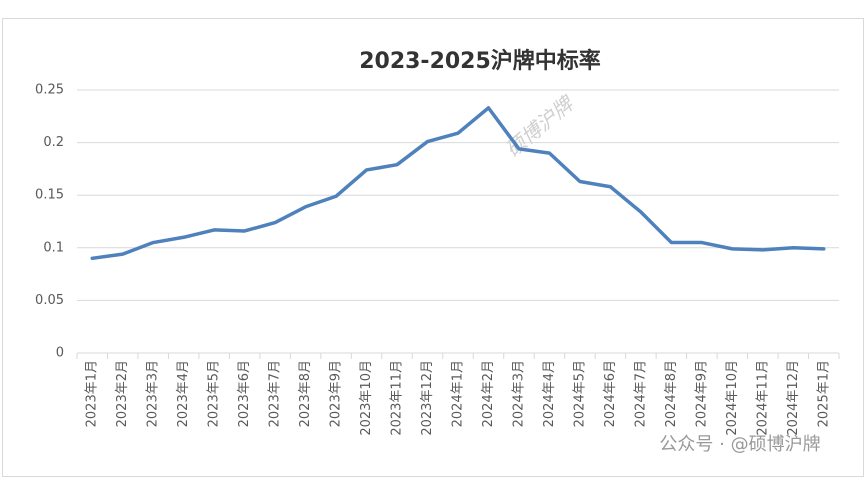 The width and height of the screenshot is (866, 483). I want to click on y-tick-label: 0, so click(60, 353).